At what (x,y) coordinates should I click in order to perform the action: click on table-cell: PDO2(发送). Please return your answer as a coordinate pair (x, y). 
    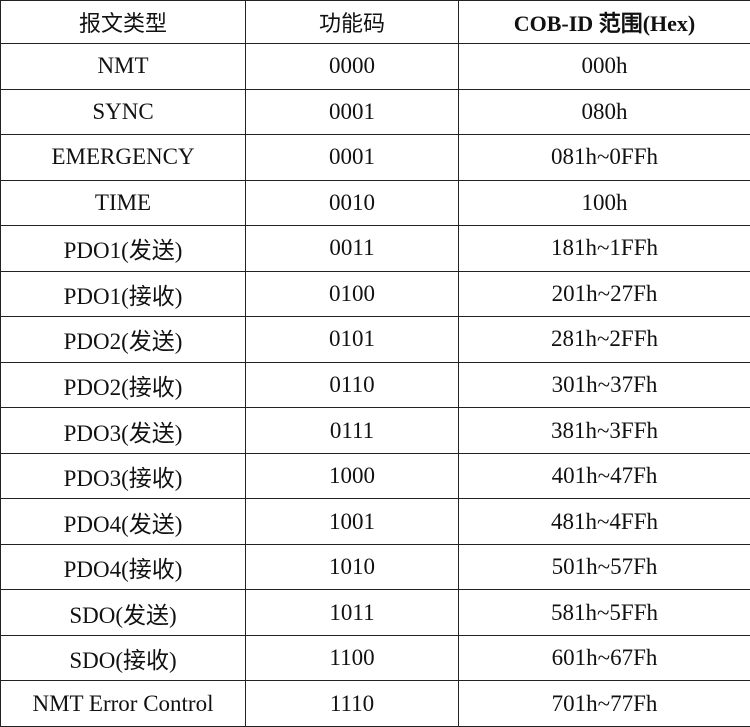
    Looking at the image, I should click on (123, 339).